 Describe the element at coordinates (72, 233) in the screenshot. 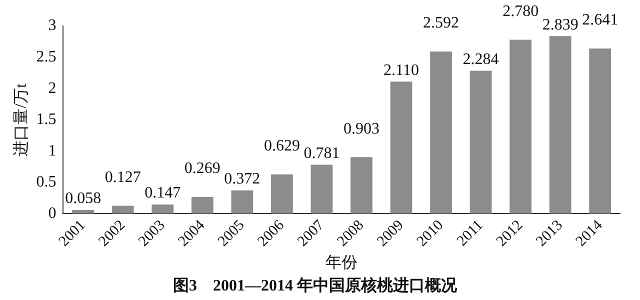

I see `x-tick-label: 2001` at that location.